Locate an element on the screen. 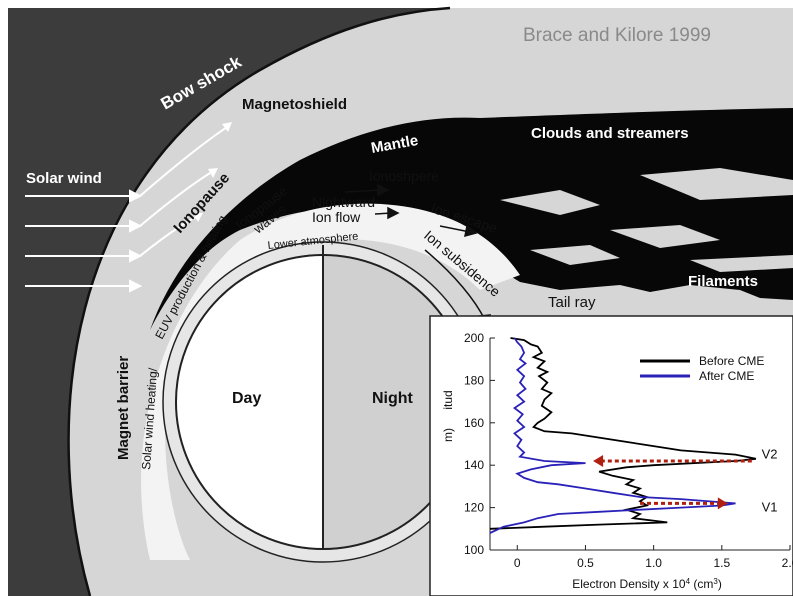 The width and height of the screenshot is (793, 596). magnet-barrier-label: Magnet barrier is located at coordinates (123, 408).